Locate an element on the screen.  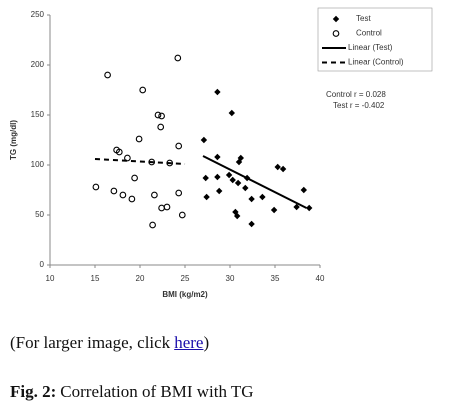
annotation: Control r = 0.028 is located at coordinates (356, 94).